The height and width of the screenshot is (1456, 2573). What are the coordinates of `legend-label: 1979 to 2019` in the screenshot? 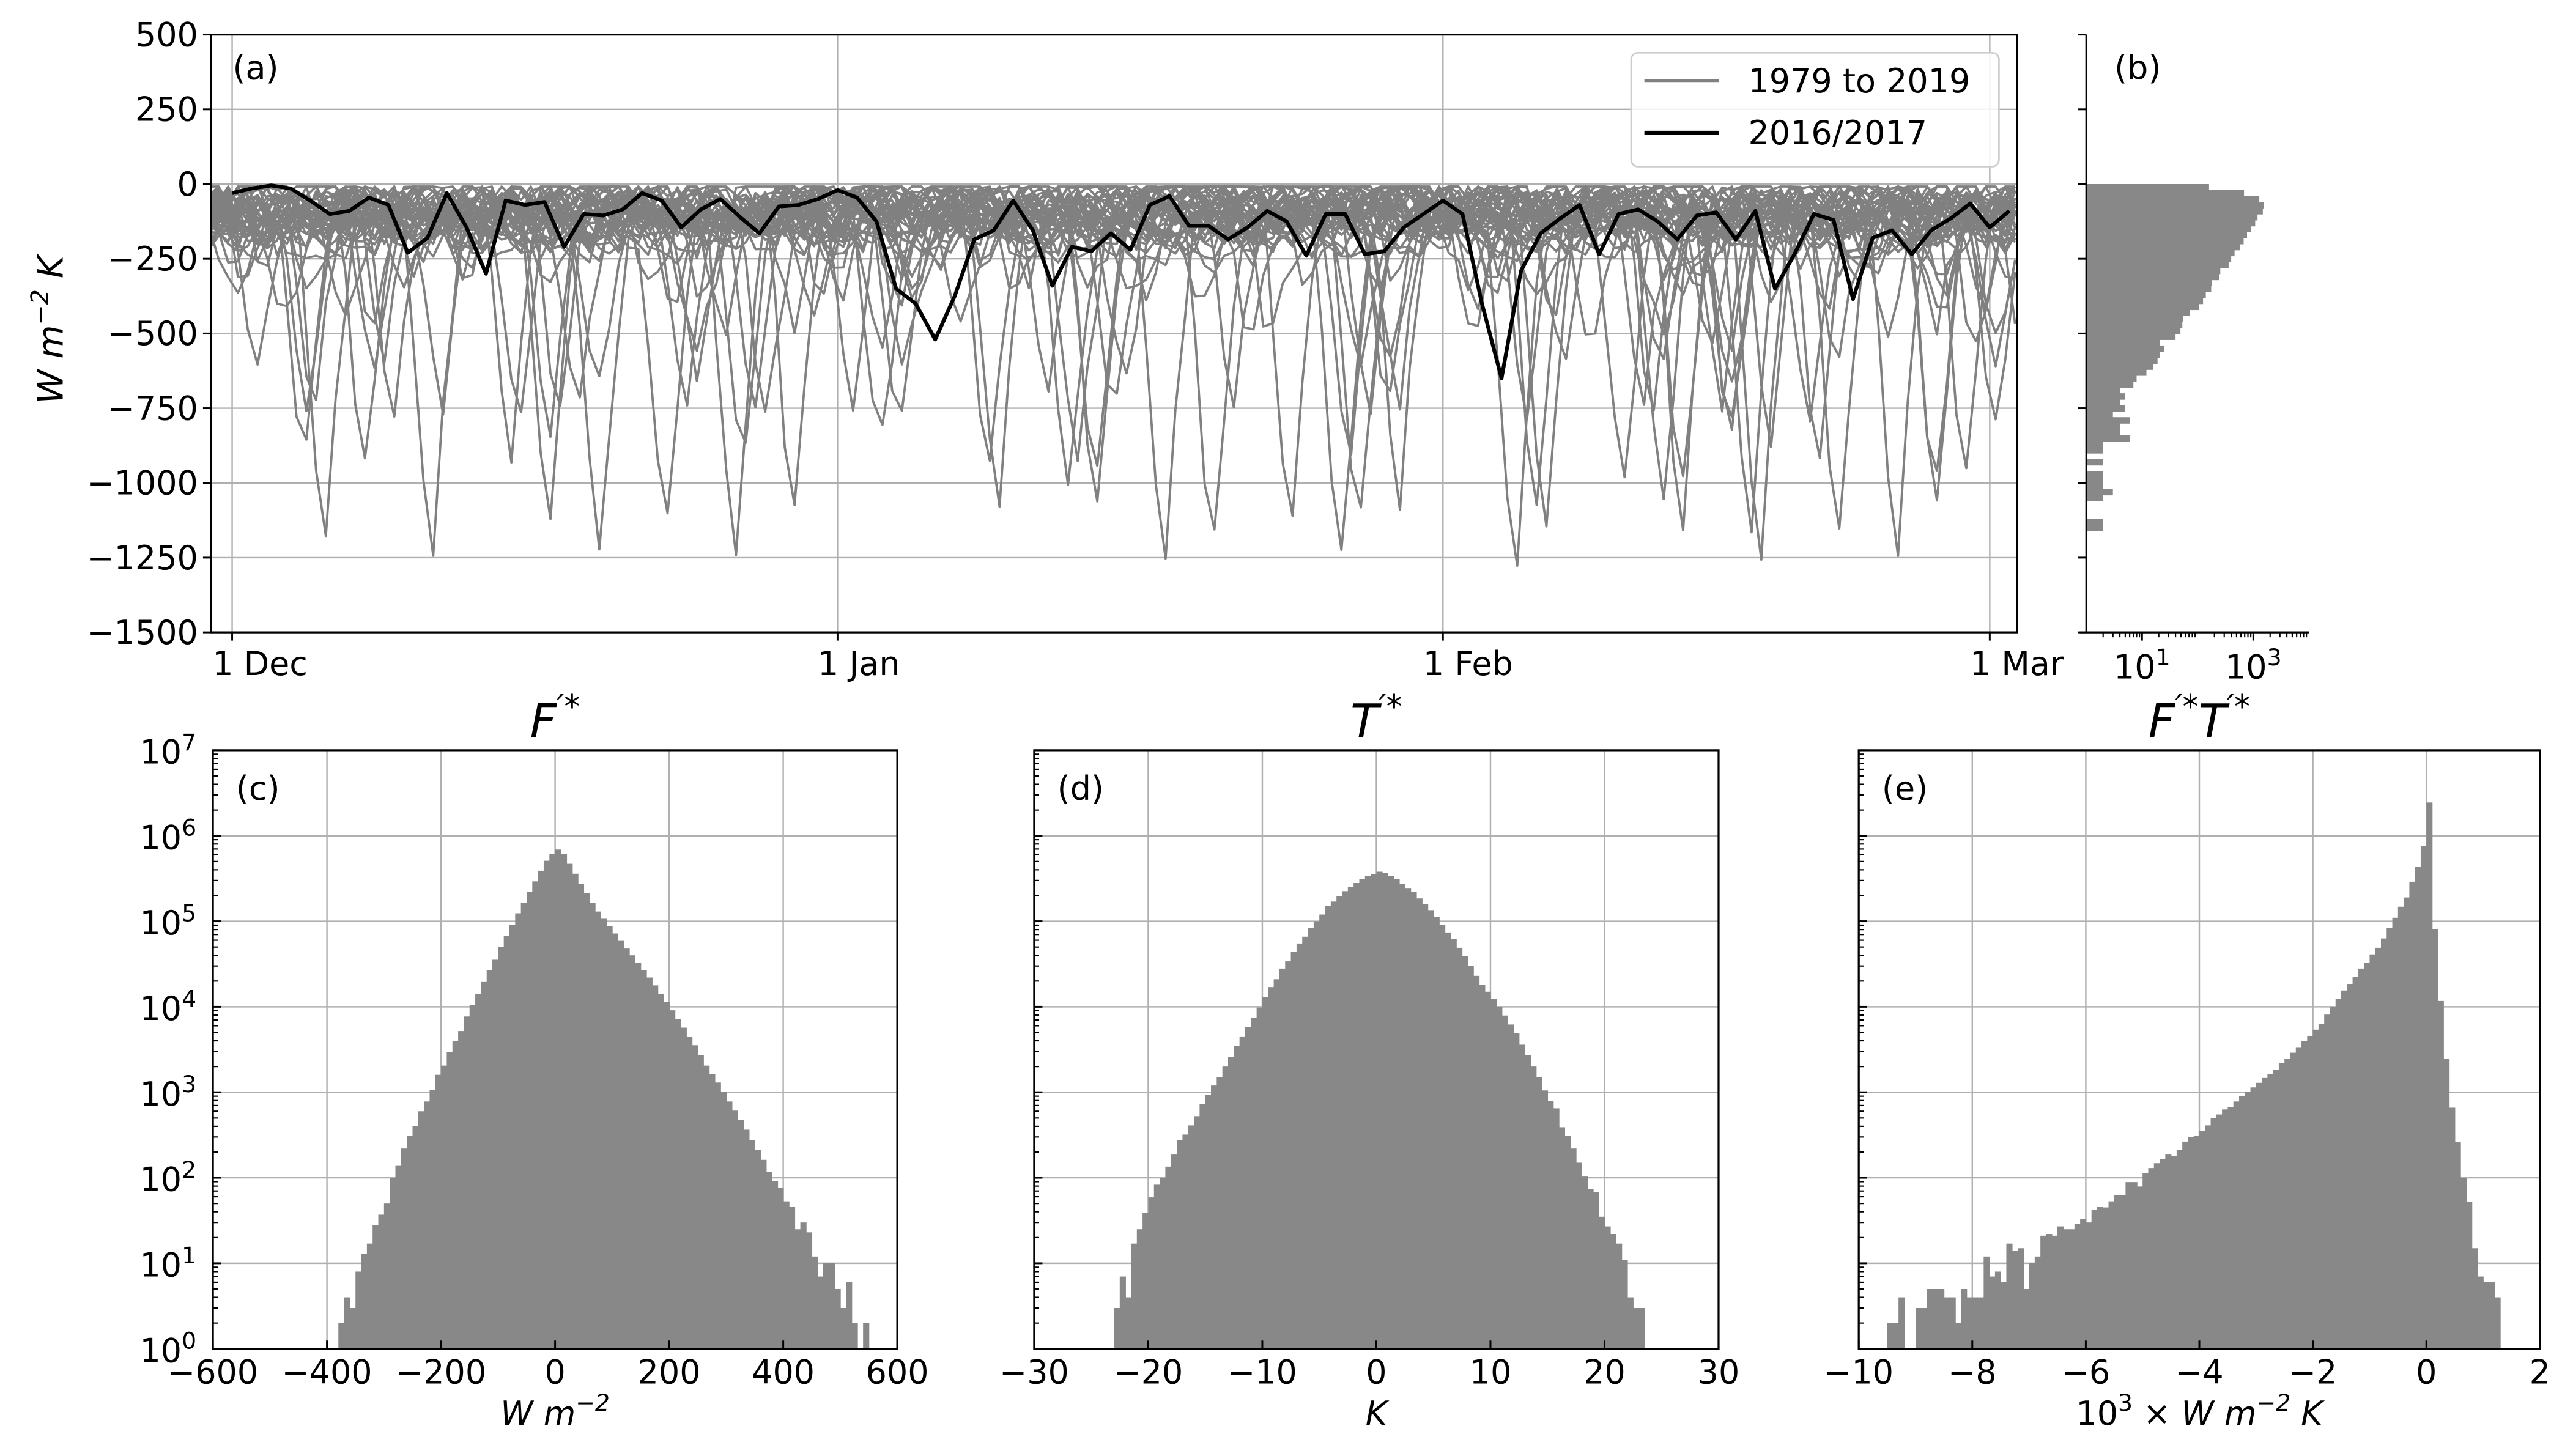 It's located at (1860, 81).